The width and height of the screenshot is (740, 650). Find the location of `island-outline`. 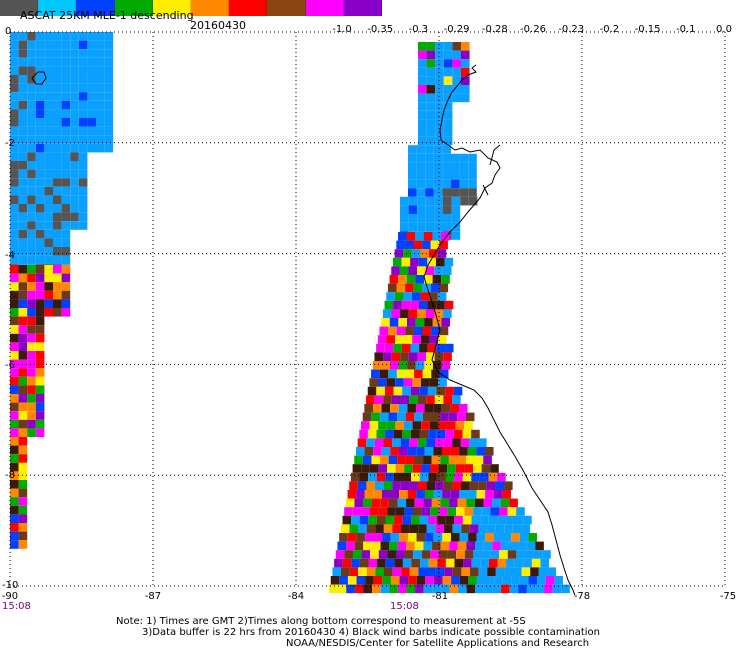

island-outline is located at coordinates (39, 78).